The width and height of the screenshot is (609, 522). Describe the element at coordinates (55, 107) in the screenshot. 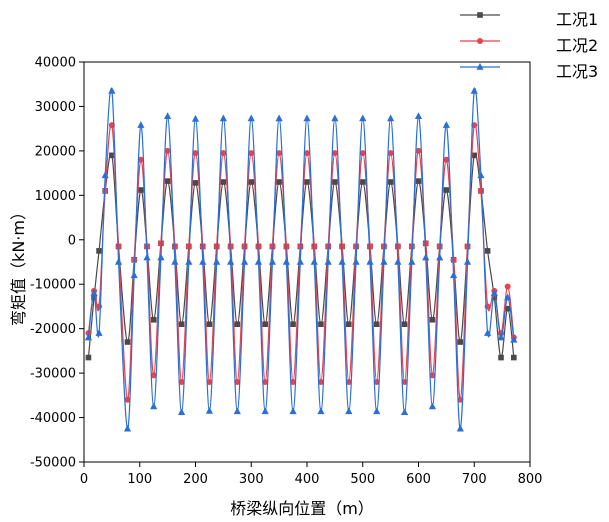

I see `y-tick-label: 30000` at that location.